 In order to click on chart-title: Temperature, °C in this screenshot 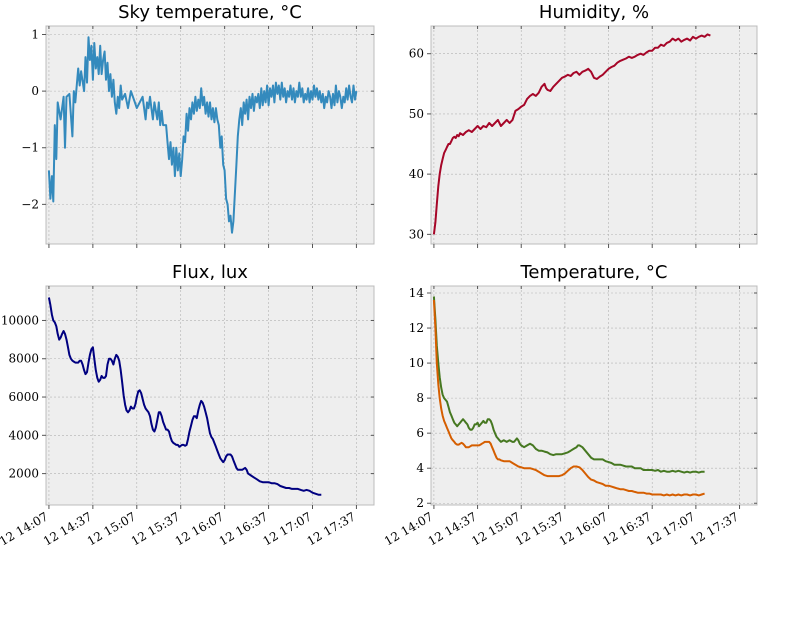, I will do `click(593, 272)`.